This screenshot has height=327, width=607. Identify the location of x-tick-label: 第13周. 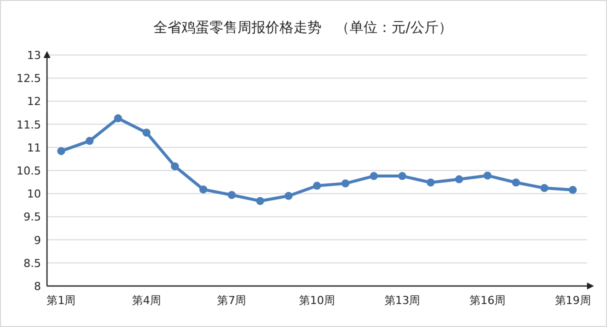
(402, 300).